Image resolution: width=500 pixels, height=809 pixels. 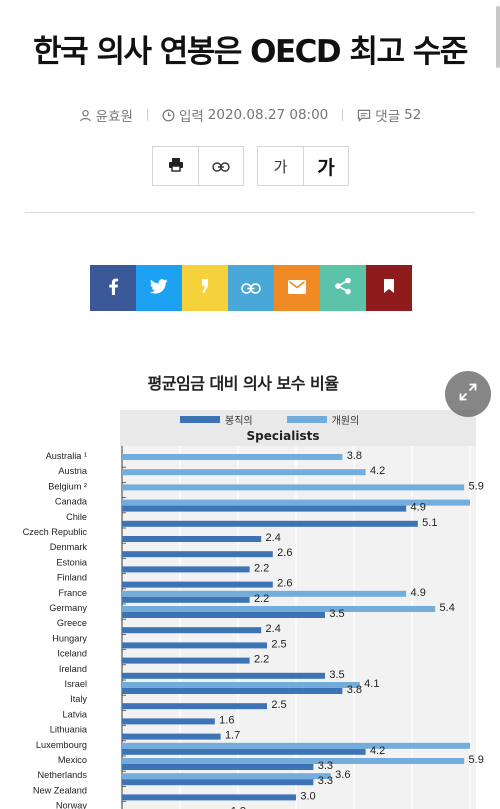 What do you see at coordinates (278, 705) in the screenshot?
I see `data-label: 2.5` at bounding box center [278, 705].